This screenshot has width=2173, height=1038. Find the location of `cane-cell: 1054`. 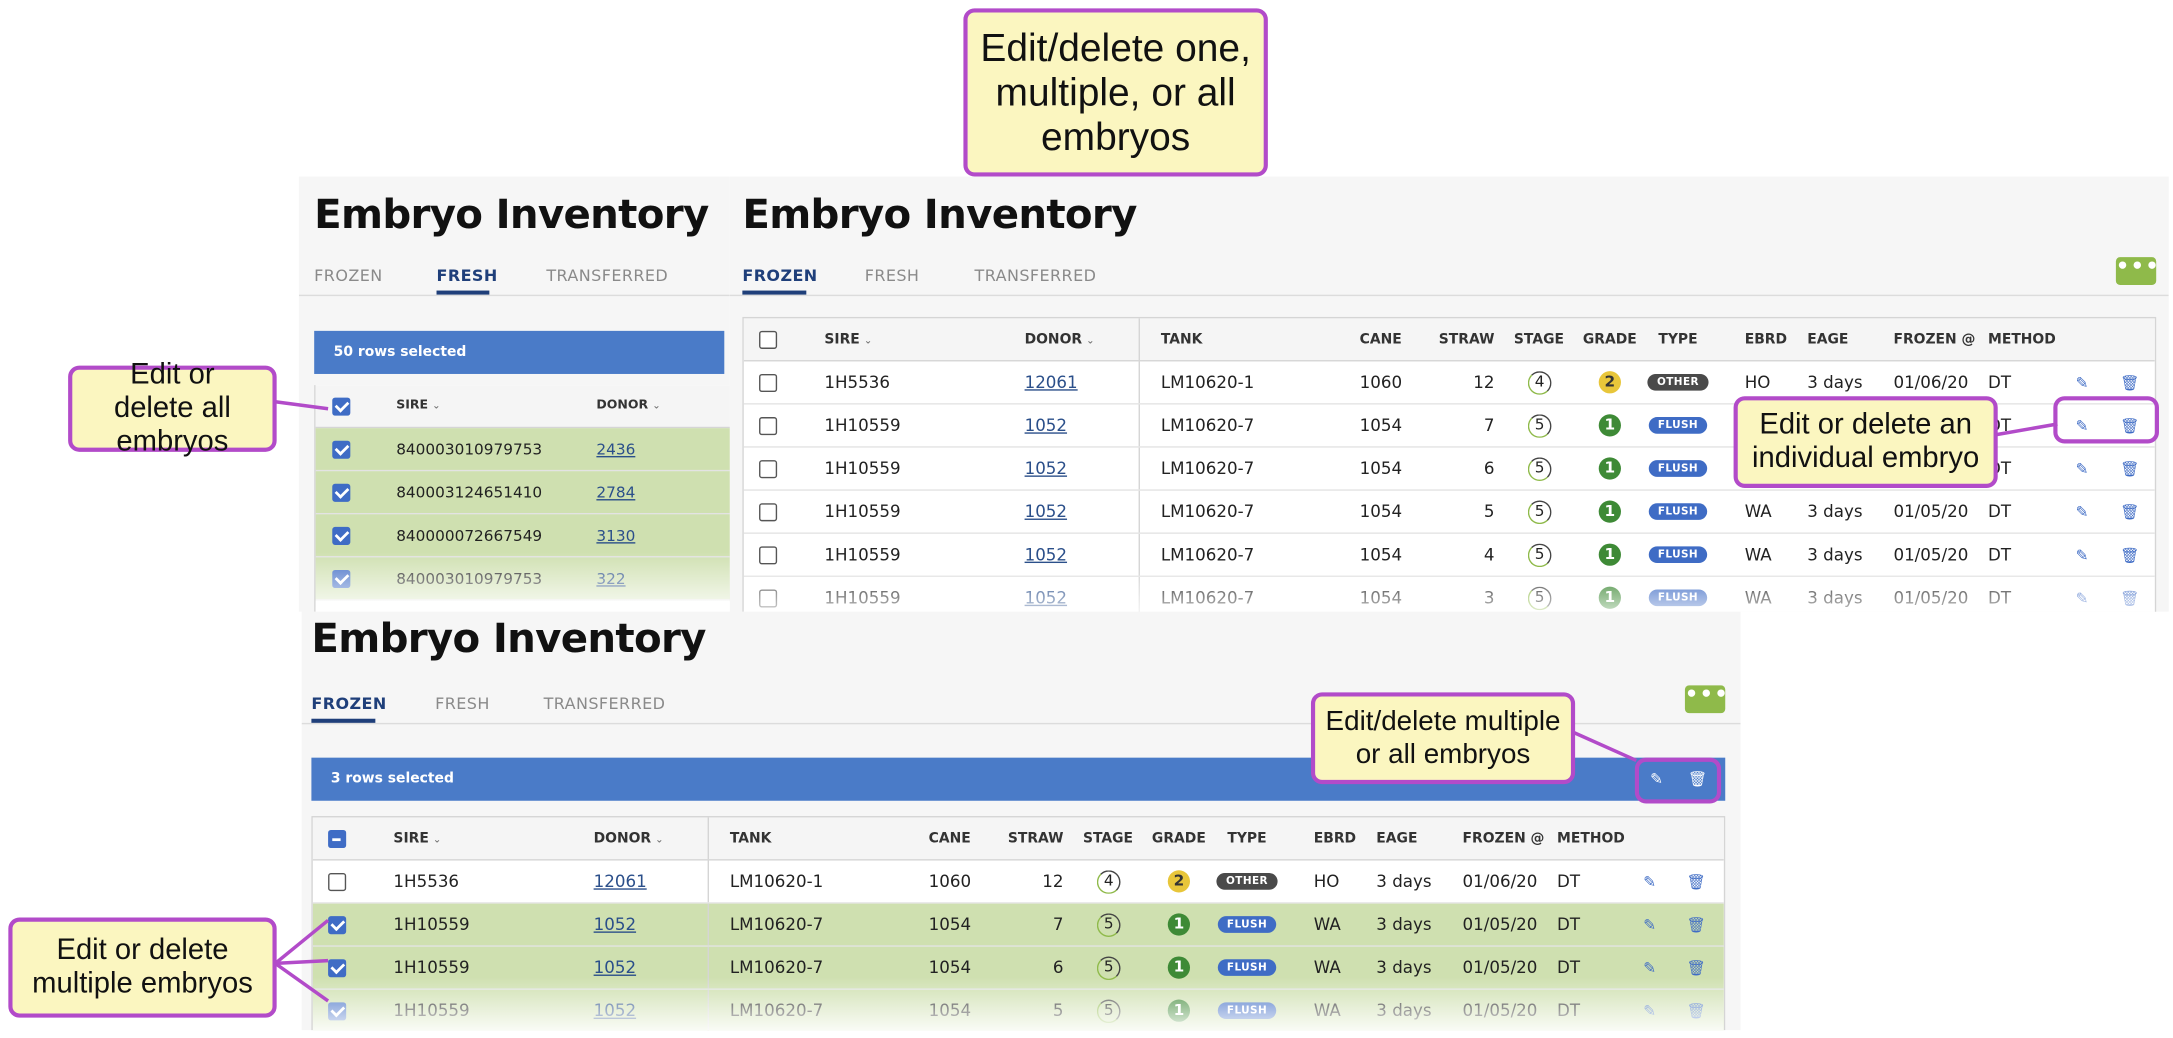

cane-cell: 1054 is located at coordinates (950, 924).